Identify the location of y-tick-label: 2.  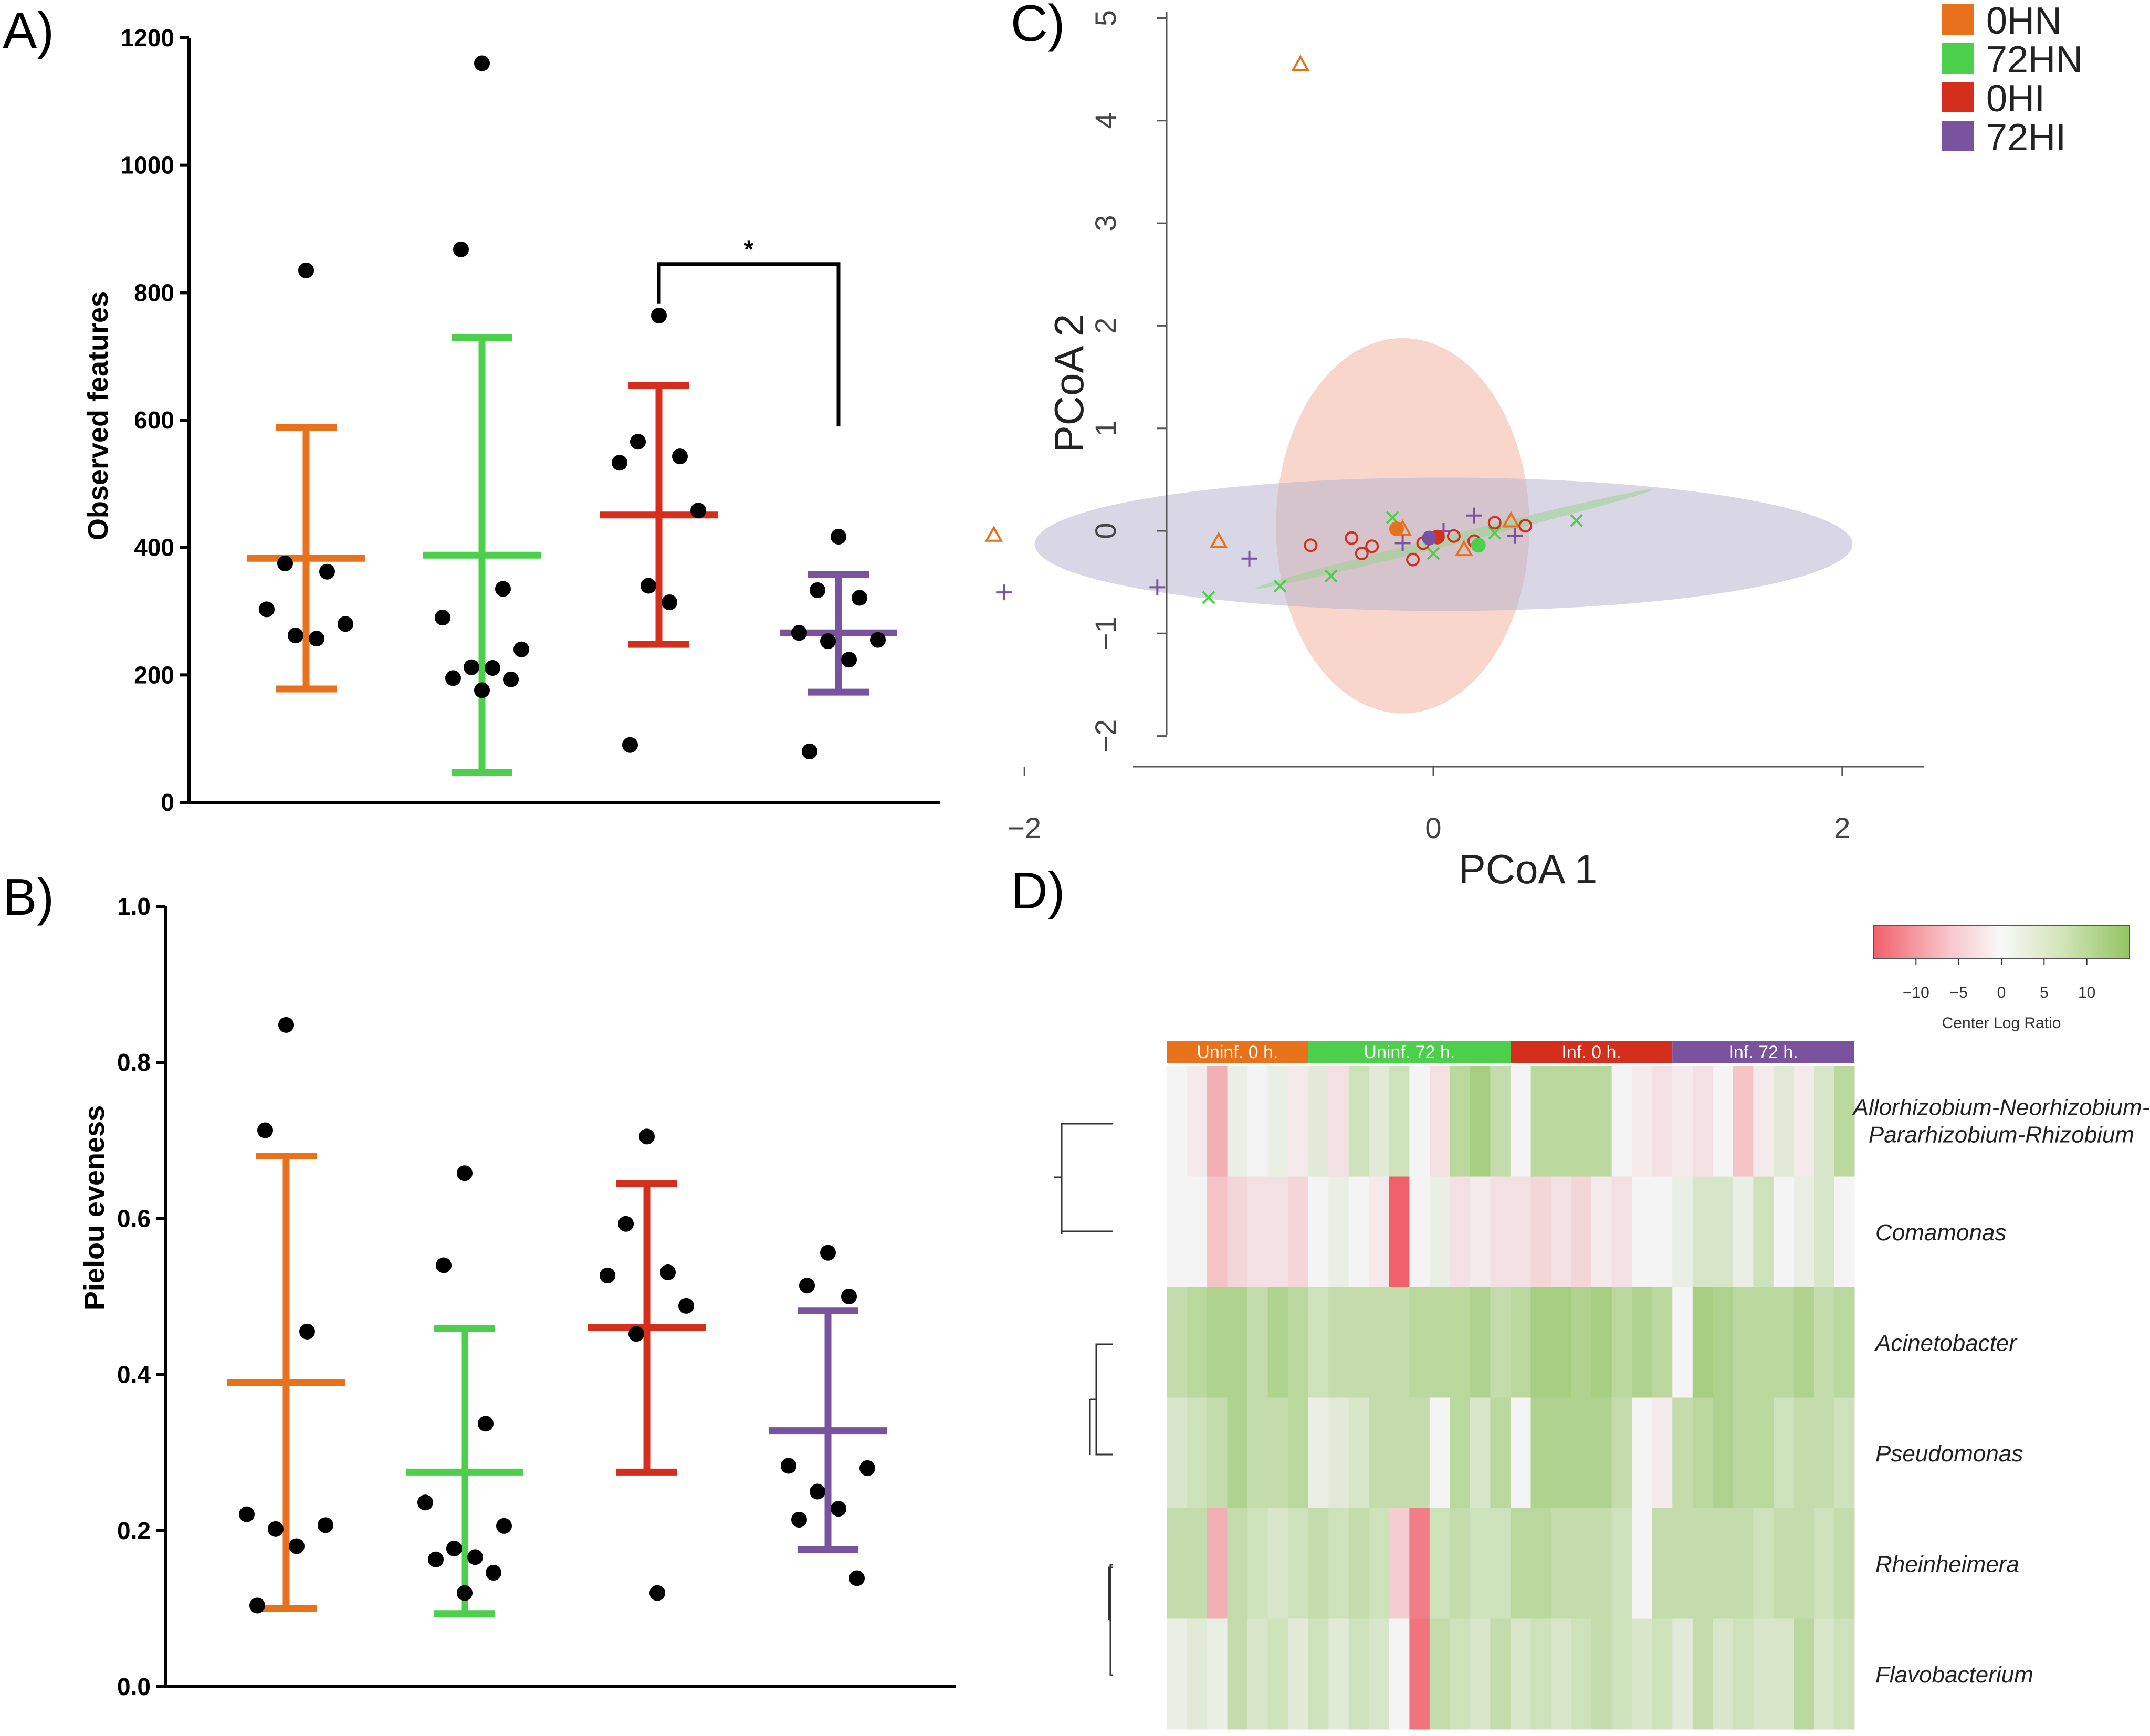
(1106, 326).